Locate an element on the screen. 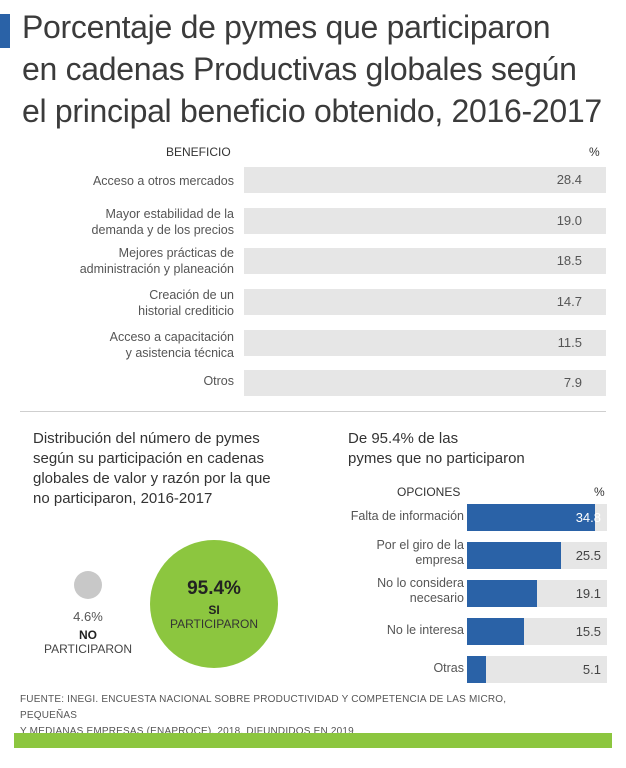 The width and height of the screenshot is (626, 768). benefit-label-line: Creación de un is located at coordinates (191, 295).